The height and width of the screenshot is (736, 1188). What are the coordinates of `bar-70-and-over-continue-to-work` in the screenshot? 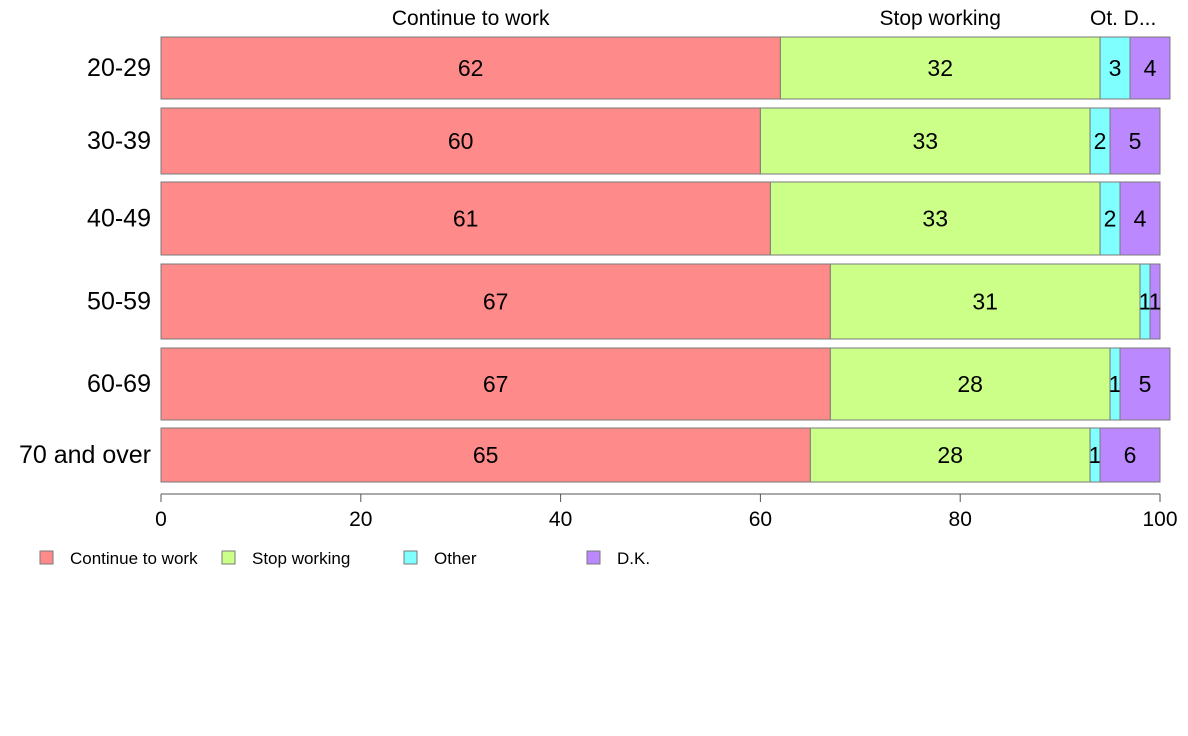 It's located at (485, 455).